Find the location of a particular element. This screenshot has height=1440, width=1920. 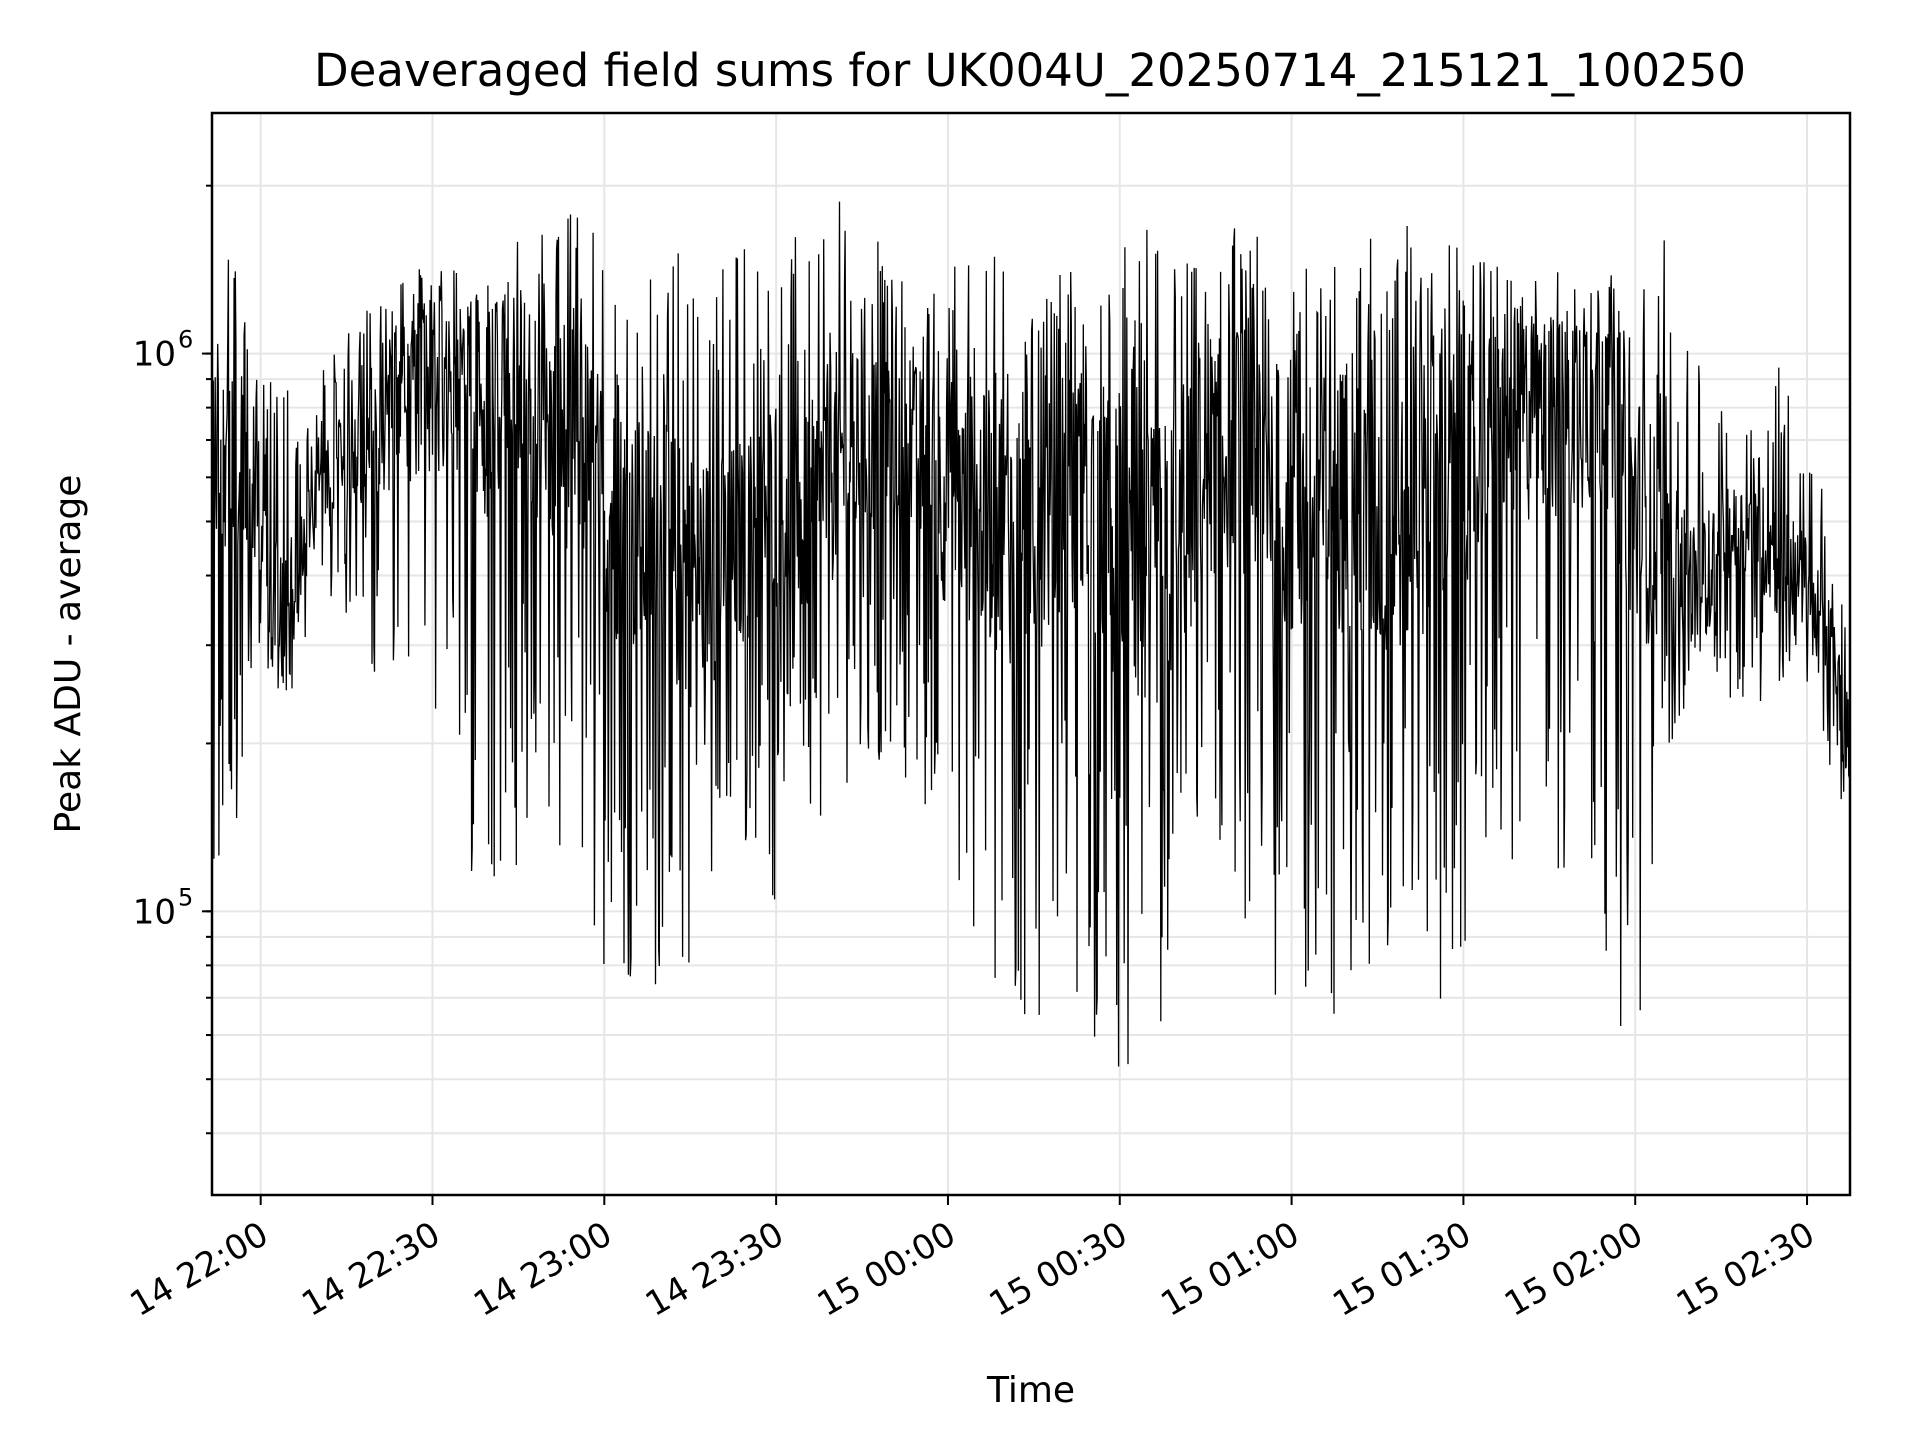

x-tick-label: 14 22:30 is located at coordinates (371, 1269).